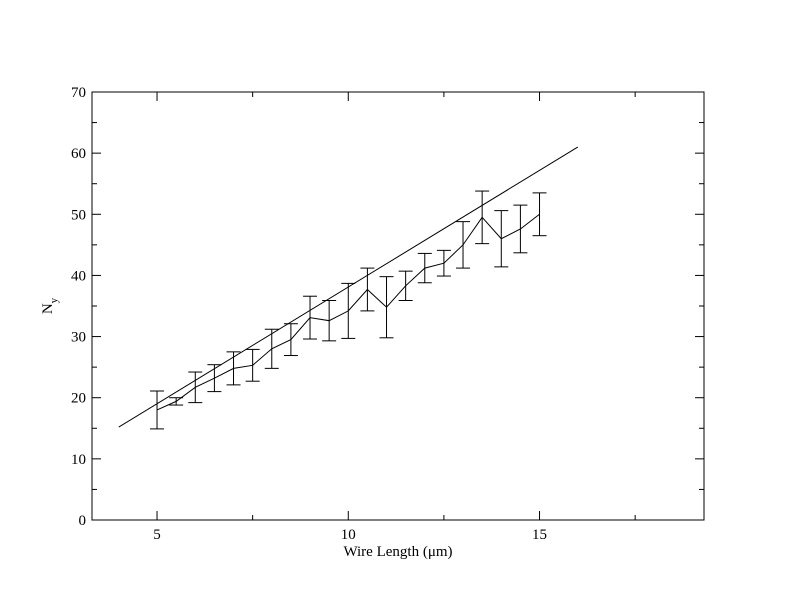  Describe the element at coordinates (78, 460) in the screenshot. I see `y-tick-label: 10` at that location.